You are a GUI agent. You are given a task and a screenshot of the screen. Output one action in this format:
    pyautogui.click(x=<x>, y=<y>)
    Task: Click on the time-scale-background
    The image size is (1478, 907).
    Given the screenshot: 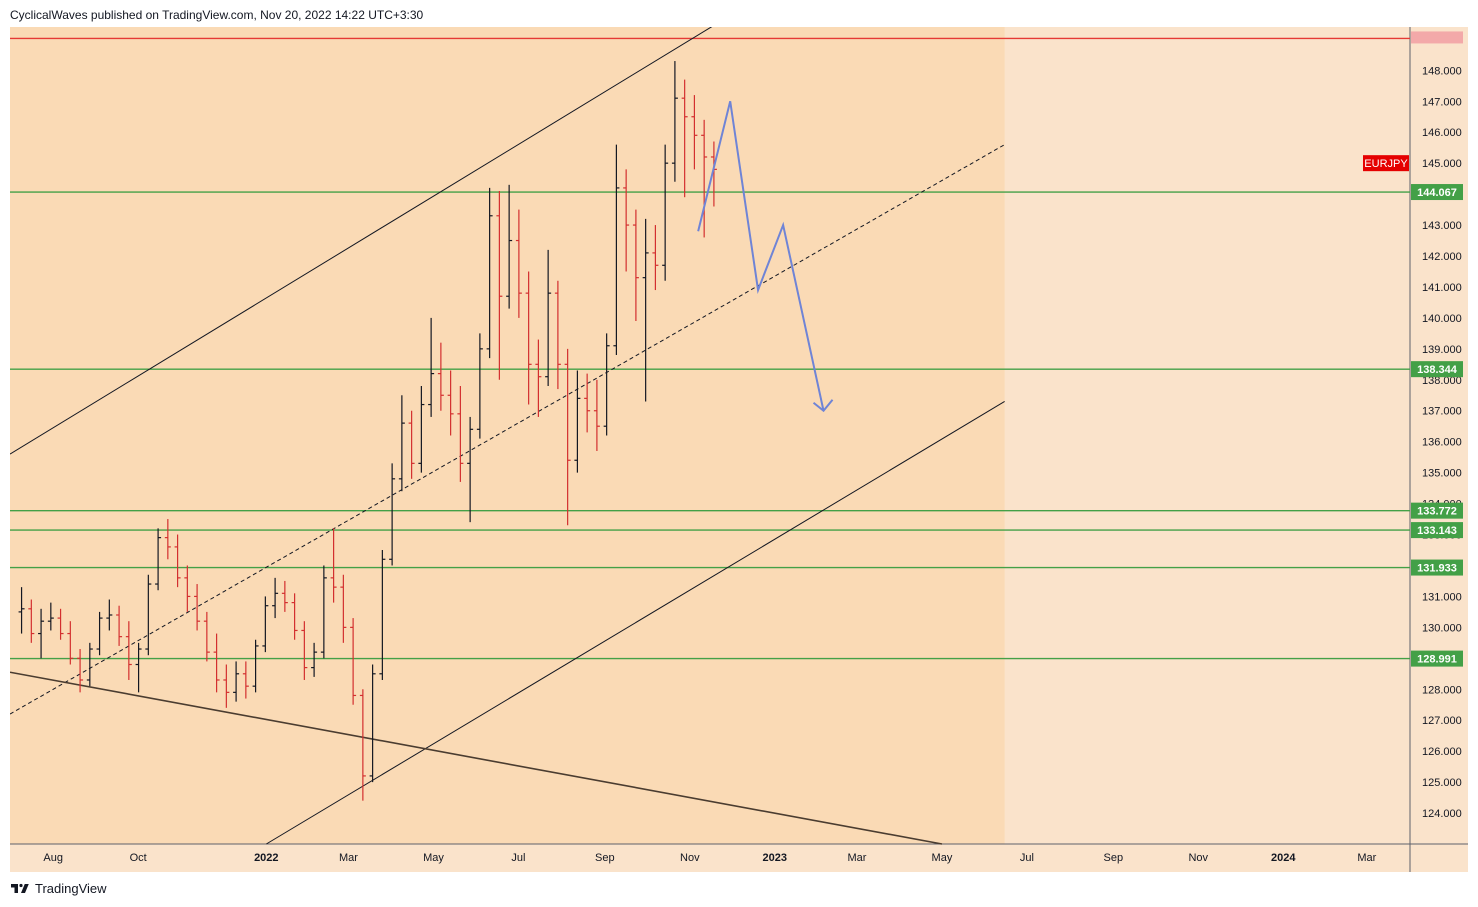 What is the action you would take?
    pyautogui.click(x=710, y=858)
    